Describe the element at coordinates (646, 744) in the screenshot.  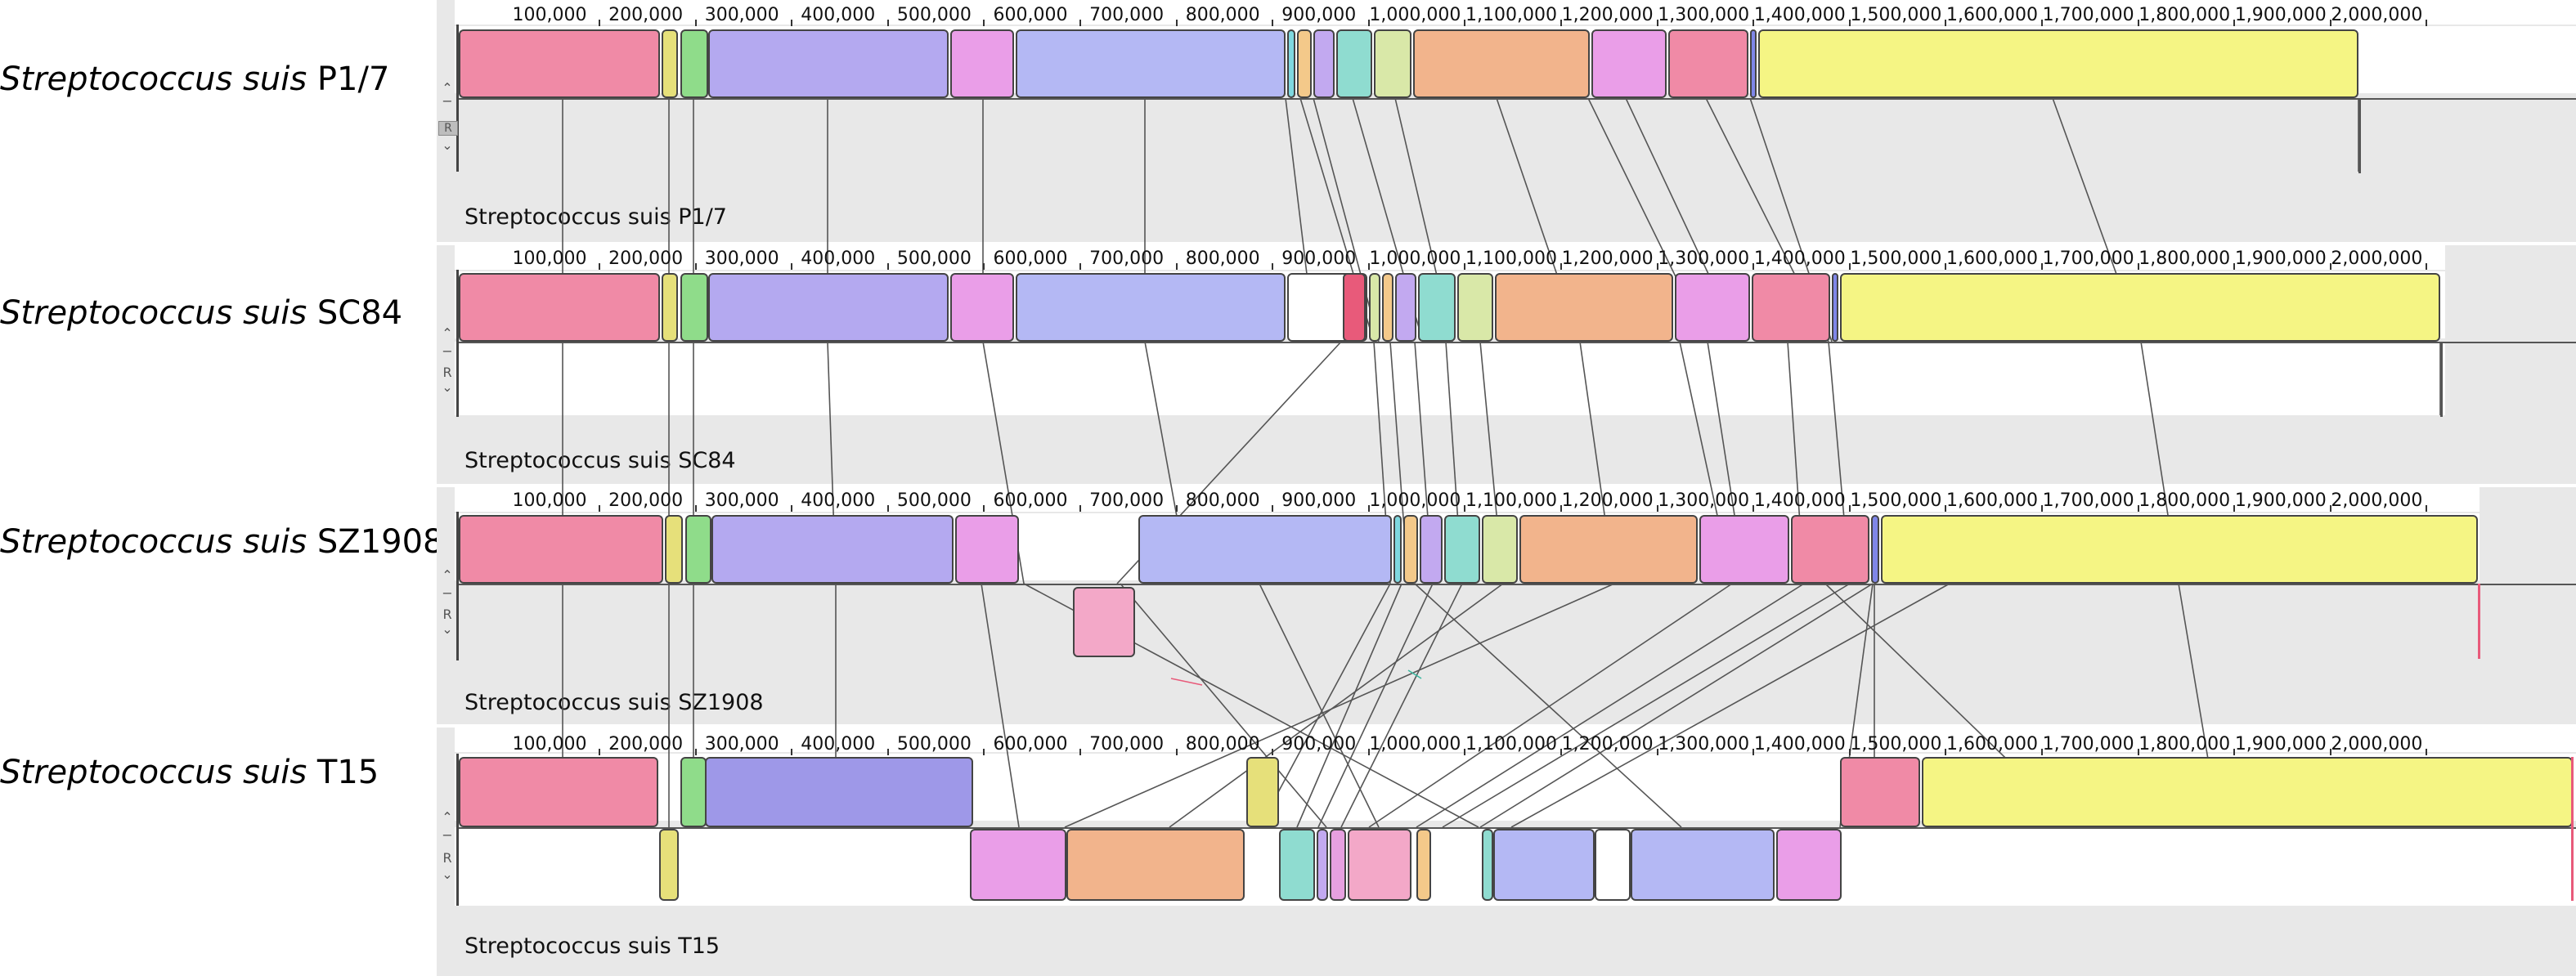
I see `ruler-tick-label: 200,000` at that location.